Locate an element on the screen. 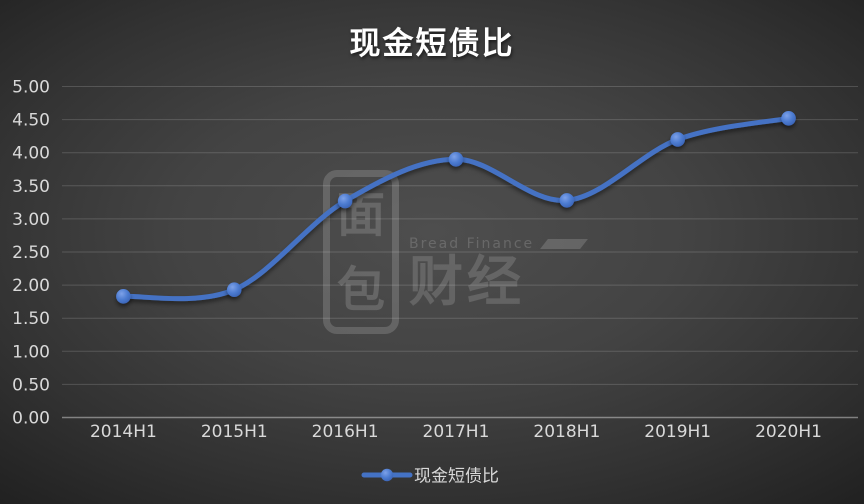  watermark-logo-char-bottom: 包 is located at coordinates (360, 289).